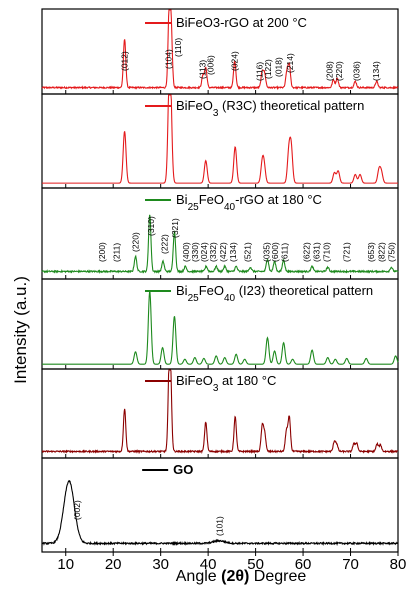 This screenshot has height=599, width=415. What do you see at coordinates (285, 252) in the screenshot?
I see `hkl-label: (611)` at bounding box center [285, 252].